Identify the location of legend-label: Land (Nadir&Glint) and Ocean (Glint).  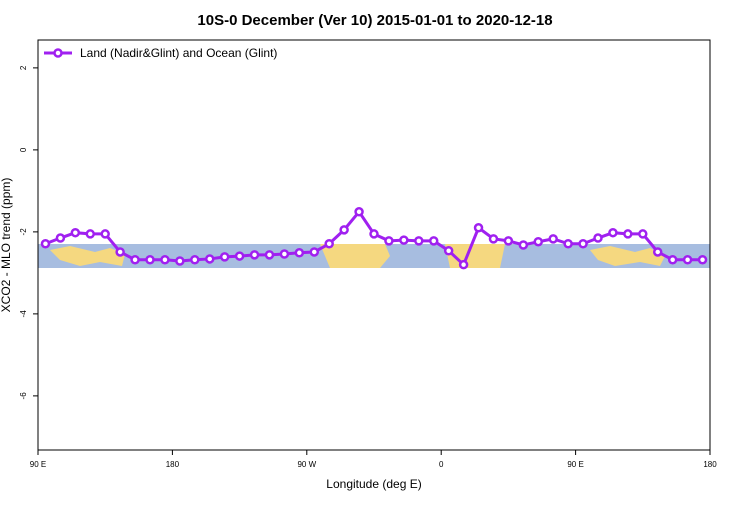
(178, 53).